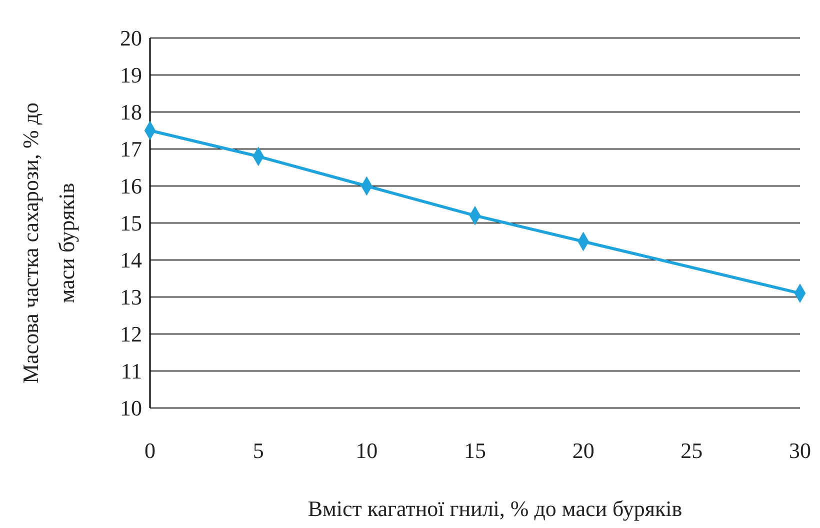  I want to click on y-tick-label: 14, so click(131, 260).